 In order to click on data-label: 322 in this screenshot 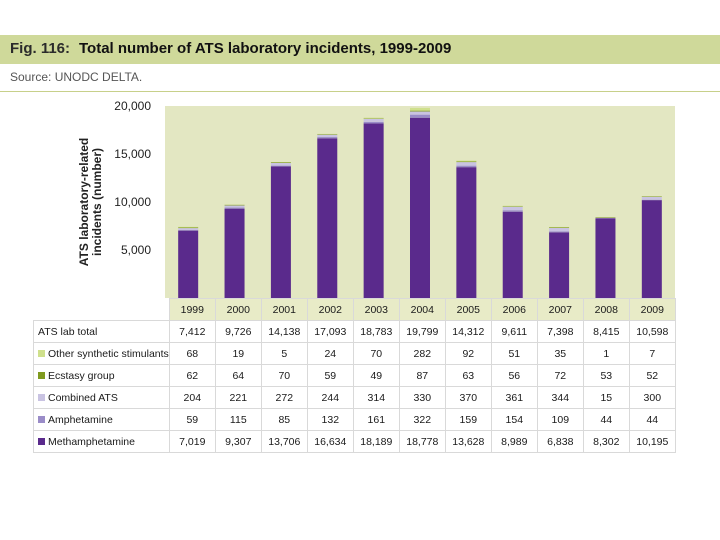, I will do `click(422, 419)`.